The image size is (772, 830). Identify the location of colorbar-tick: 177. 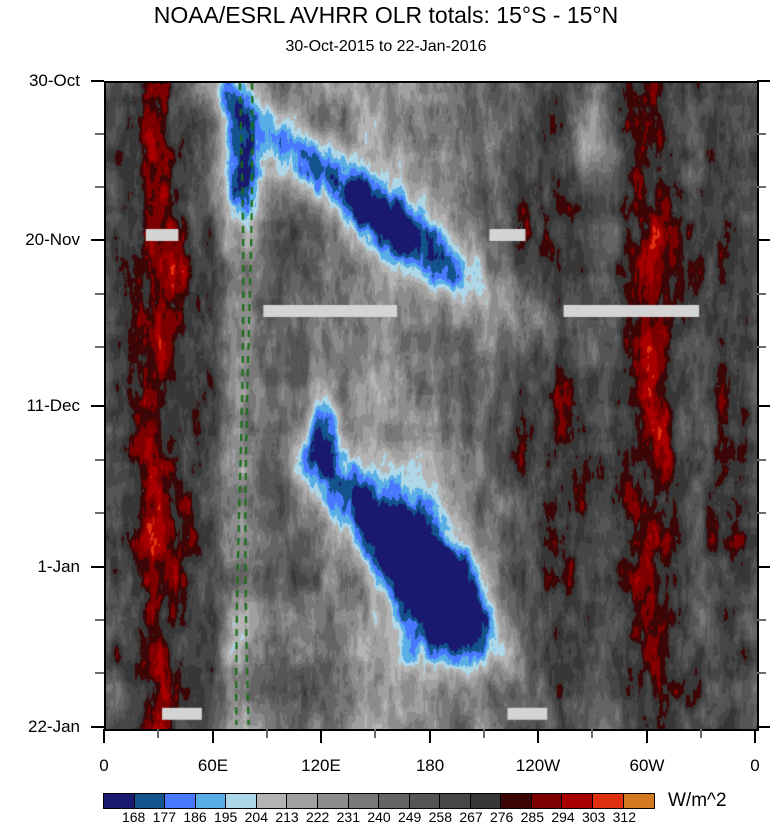
(164, 817).